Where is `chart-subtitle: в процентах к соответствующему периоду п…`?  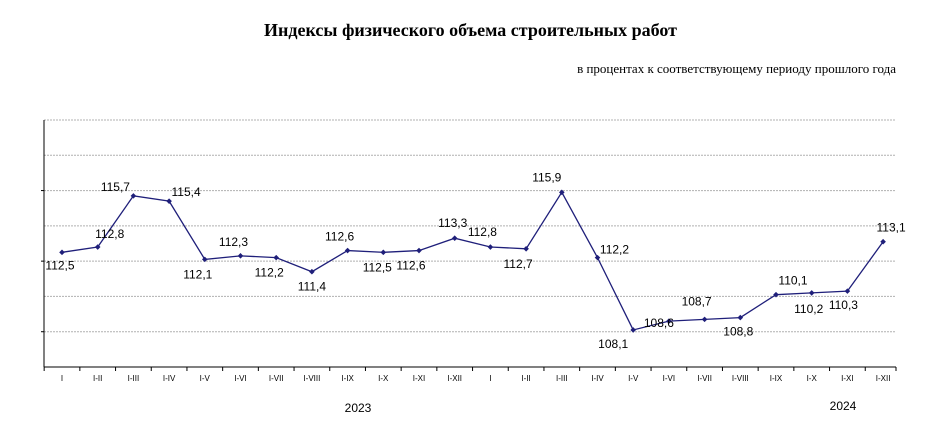 chart-subtitle: в процентах к соответствующему периоду п… is located at coordinates (736, 68).